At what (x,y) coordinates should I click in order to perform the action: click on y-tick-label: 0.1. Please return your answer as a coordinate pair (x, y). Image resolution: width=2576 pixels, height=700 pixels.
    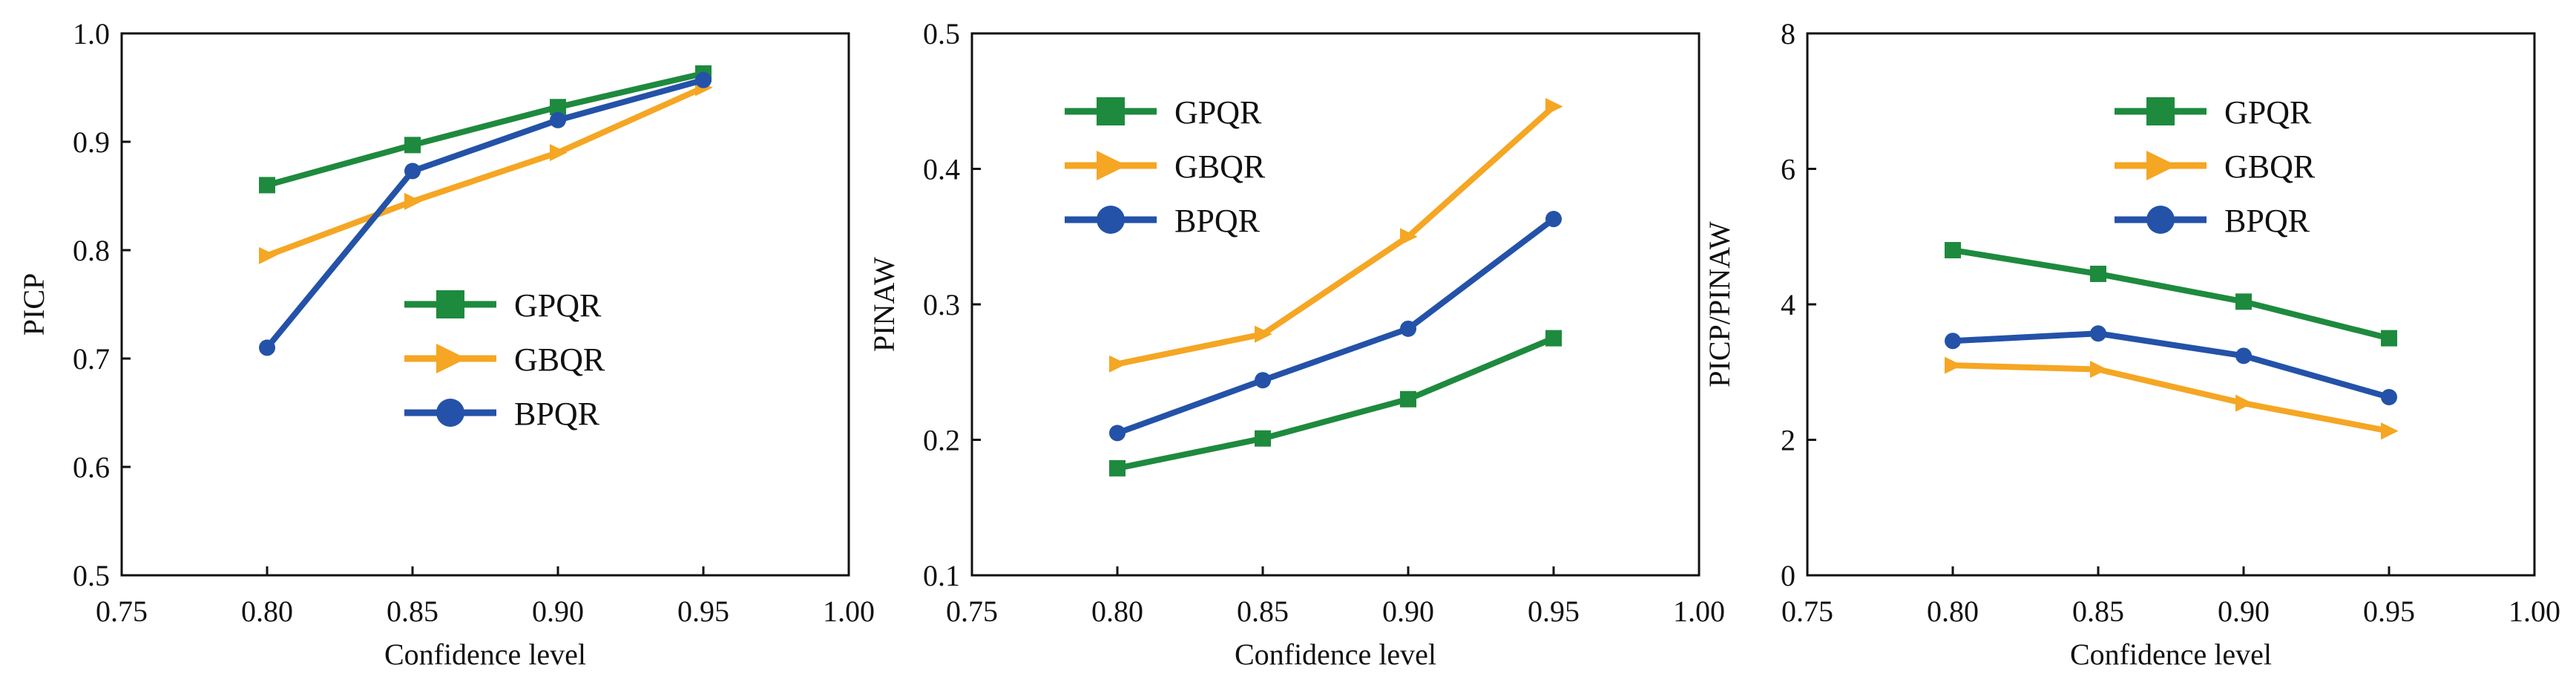
    Looking at the image, I should click on (941, 575).